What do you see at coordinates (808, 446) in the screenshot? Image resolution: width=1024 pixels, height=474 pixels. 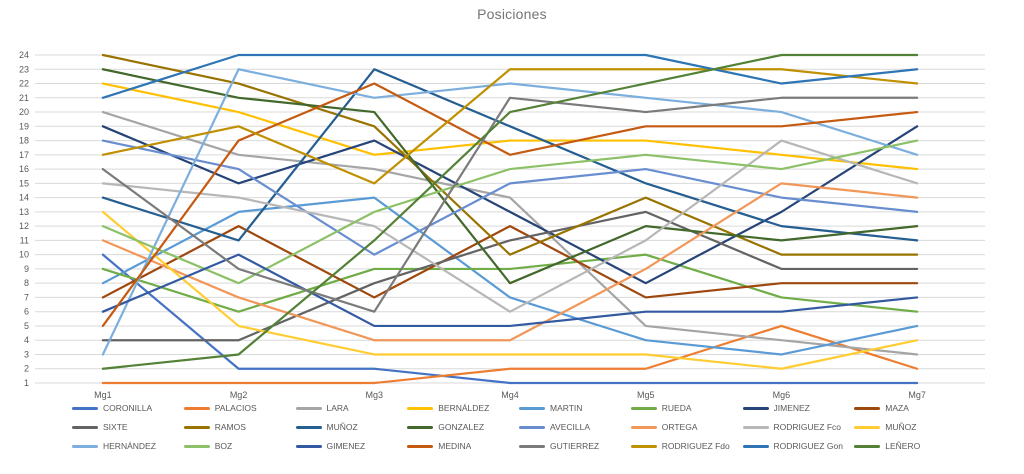 I see `legend-label: RODRIGUEZ Gon` at bounding box center [808, 446].